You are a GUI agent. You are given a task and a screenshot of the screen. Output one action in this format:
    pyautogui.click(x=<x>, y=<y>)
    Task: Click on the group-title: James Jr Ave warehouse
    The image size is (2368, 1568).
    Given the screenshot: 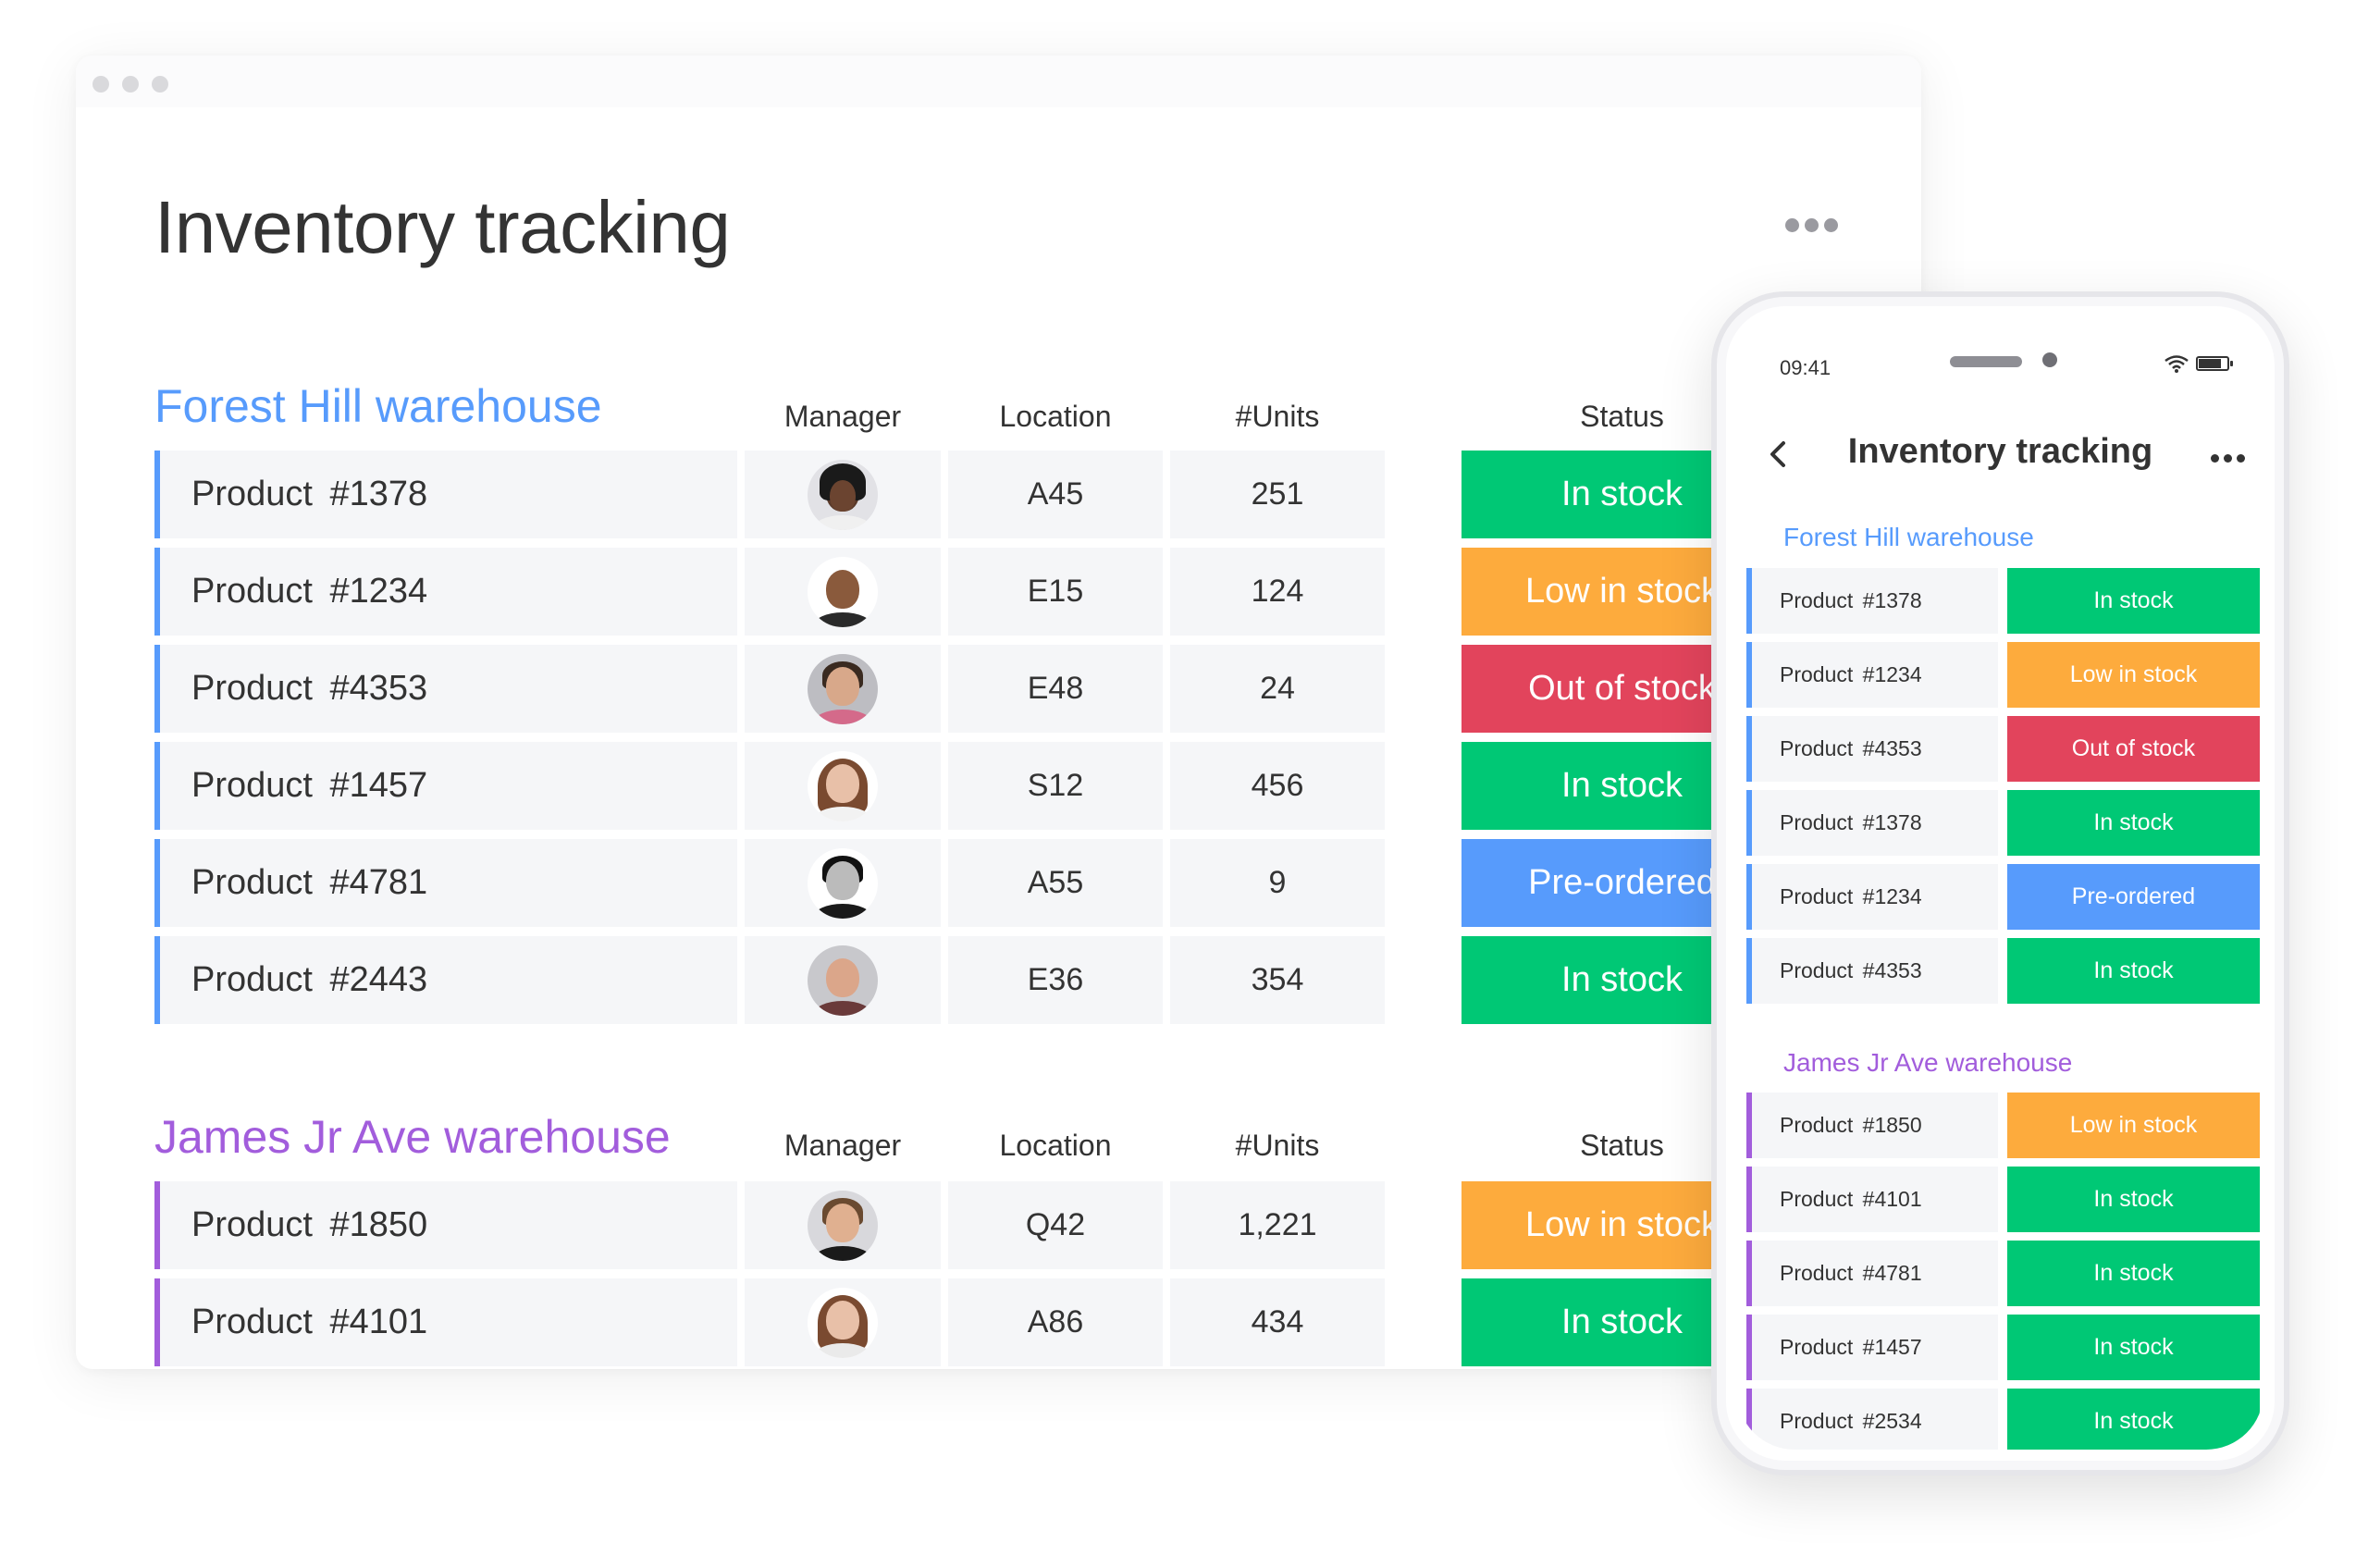 What is the action you would take?
    pyautogui.click(x=413, y=1137)
    